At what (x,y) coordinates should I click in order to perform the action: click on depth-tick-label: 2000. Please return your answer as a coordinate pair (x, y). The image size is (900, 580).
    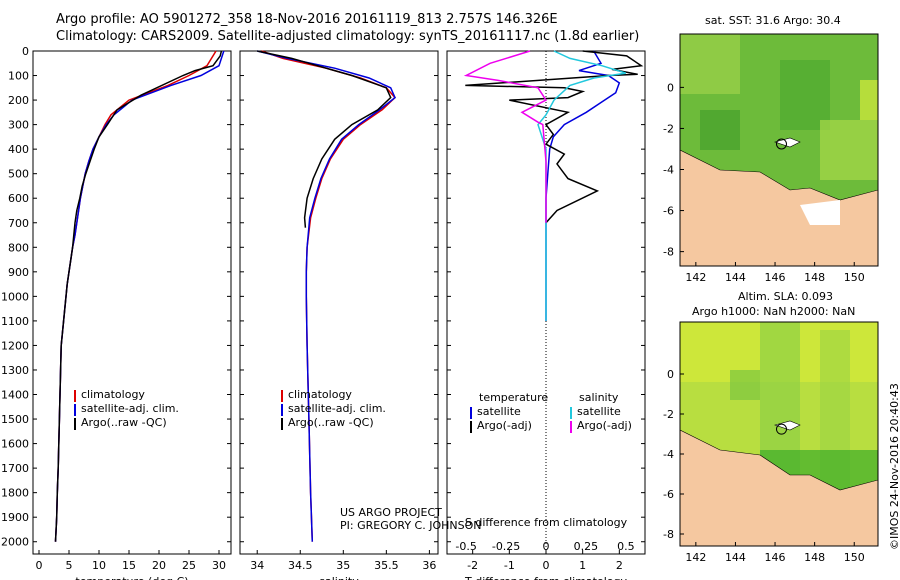
    Looking at the image, I should click on (15, 542).